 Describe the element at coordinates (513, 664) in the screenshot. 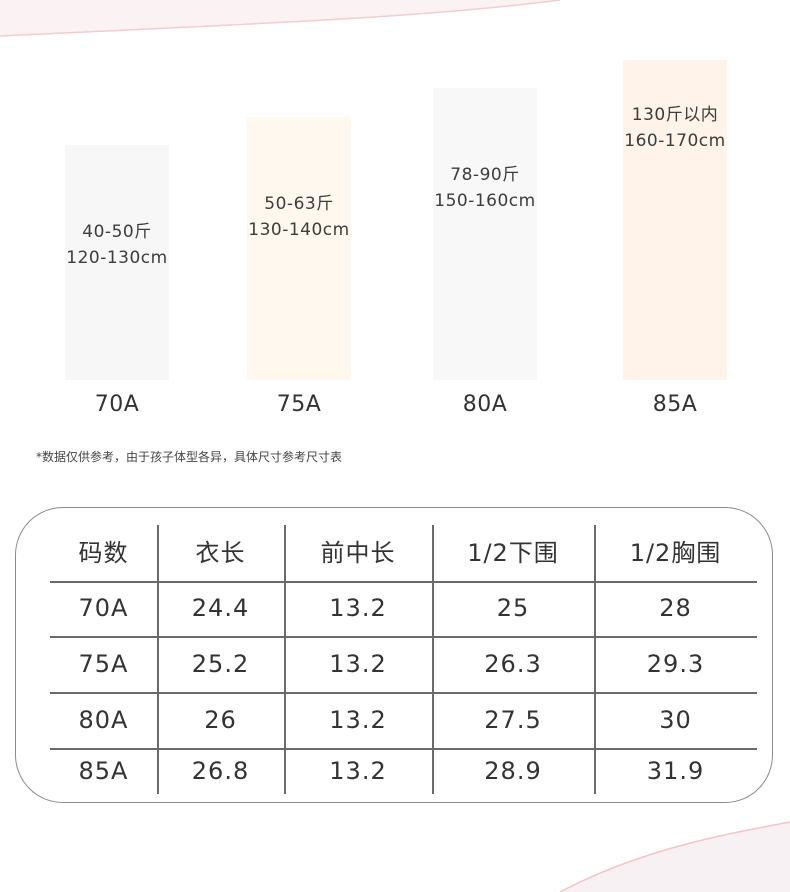

I see `table-cell: 26.3` at that location.